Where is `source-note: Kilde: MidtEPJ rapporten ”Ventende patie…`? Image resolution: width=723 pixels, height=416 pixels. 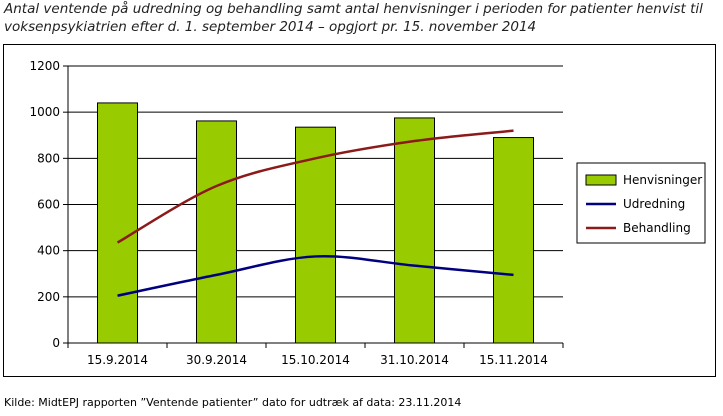
source-note: Kilde: MidtEPJ rapporten ”Ventende patie… is located at coordinates (233, 402).